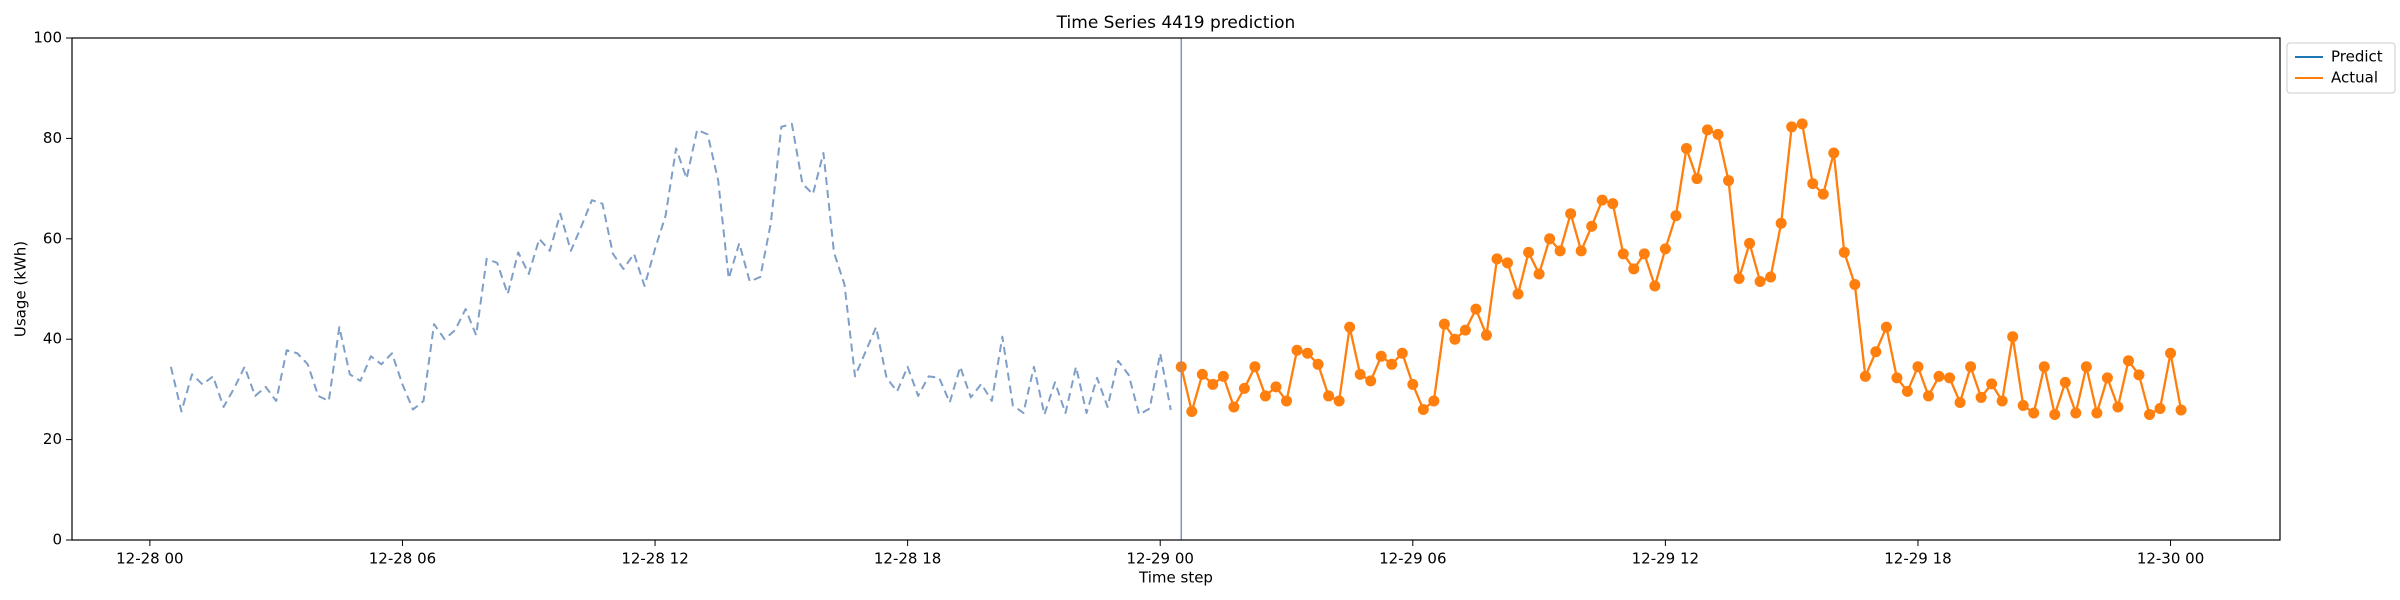 Image resolution: width=2400 pixels, height=600 pixels. What do you see at coordinates (1665, 559) in the screenshot?
I see `x-tick-label: 12-29 12` at bounding box center [1665, 559].